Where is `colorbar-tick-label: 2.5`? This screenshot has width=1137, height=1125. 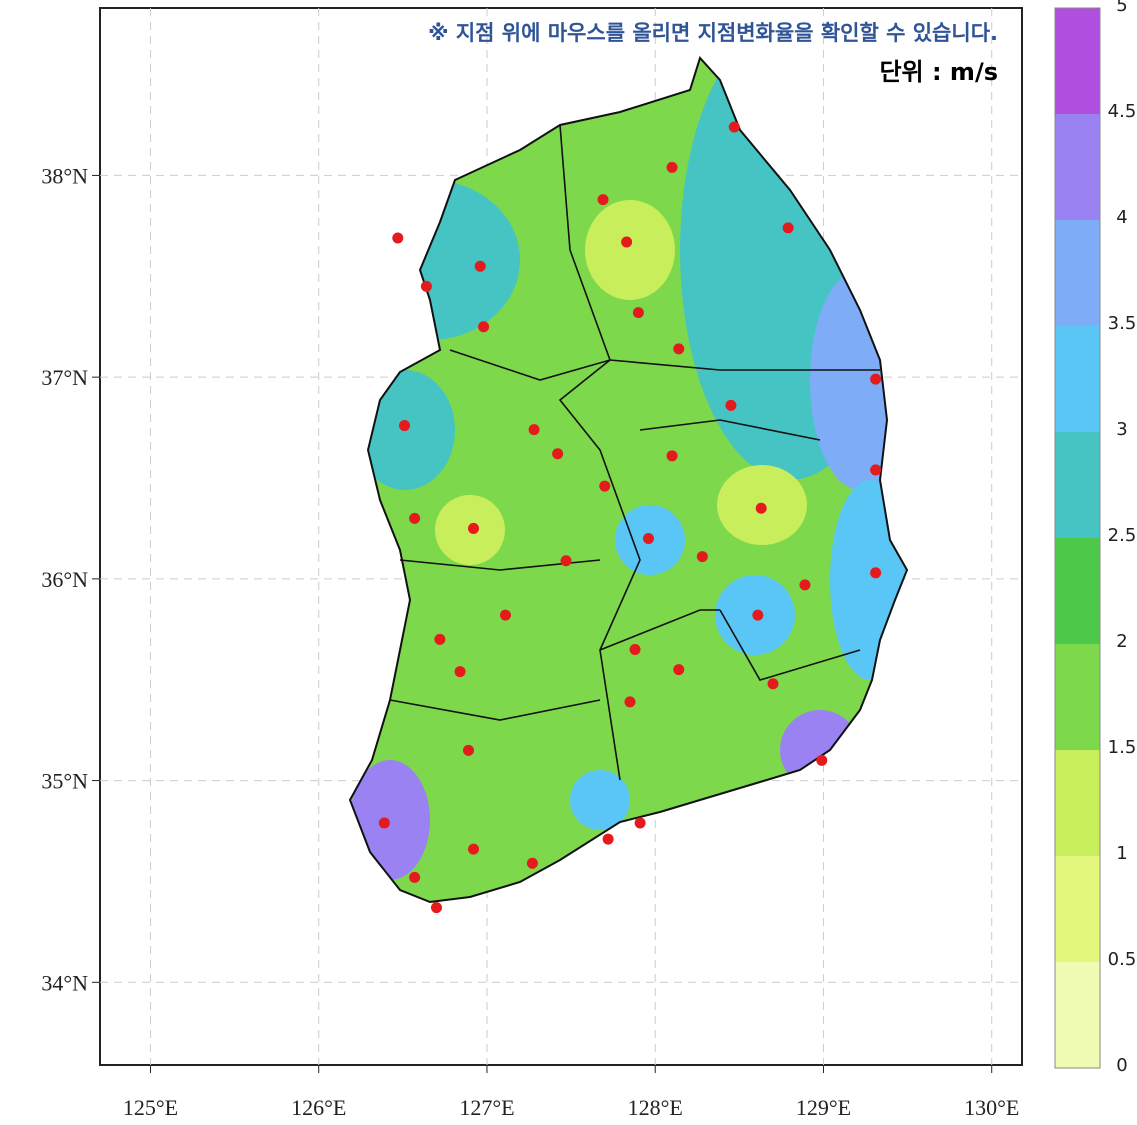 colorbar-tick-label: 2.5 is located at coordinates (1122, 535).